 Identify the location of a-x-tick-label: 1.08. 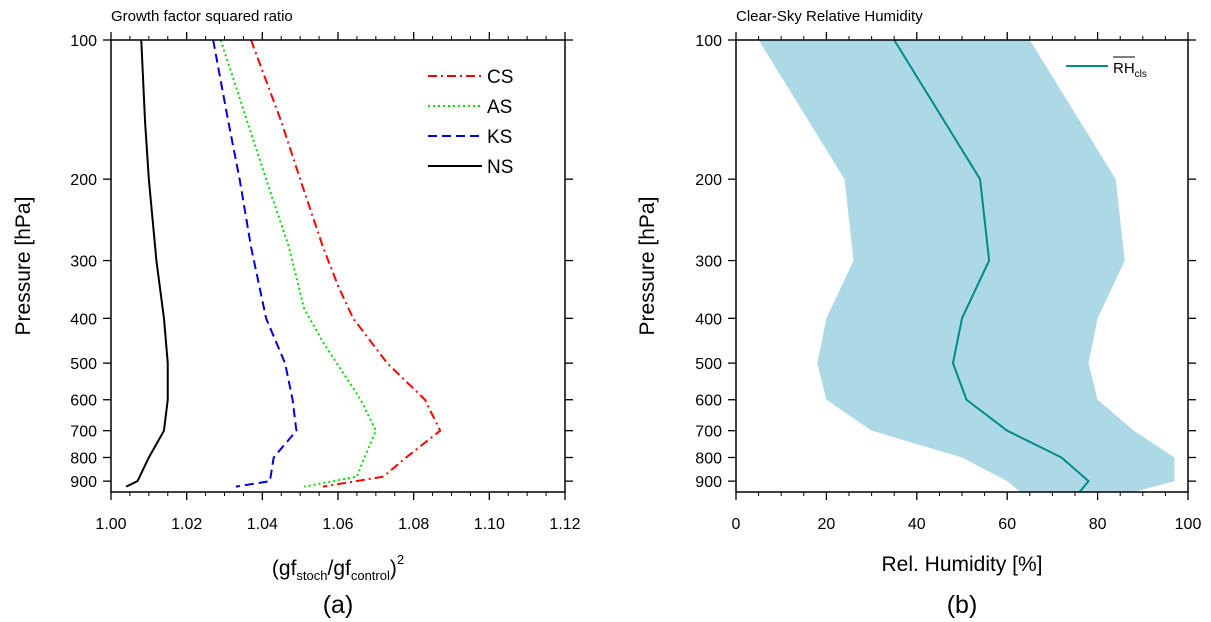
(413, 524).